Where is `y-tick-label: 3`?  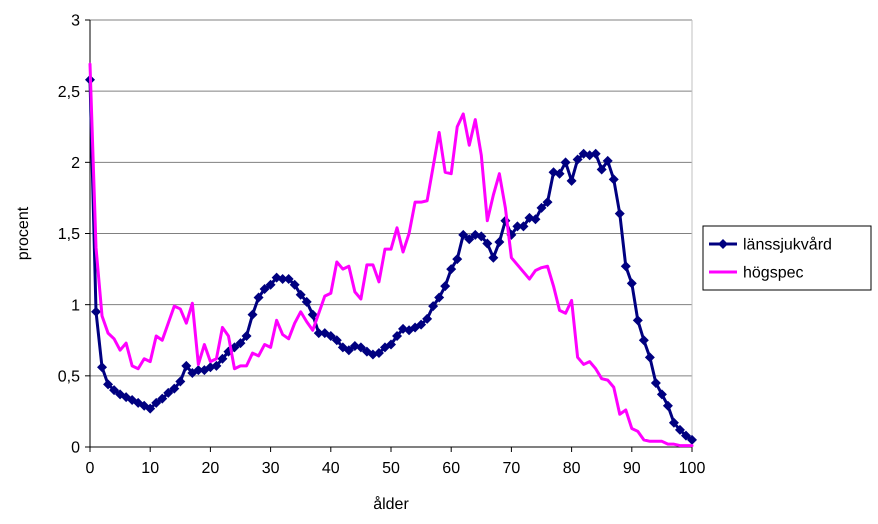 y-tick-label: 3 is located at coordinates (75, 21).